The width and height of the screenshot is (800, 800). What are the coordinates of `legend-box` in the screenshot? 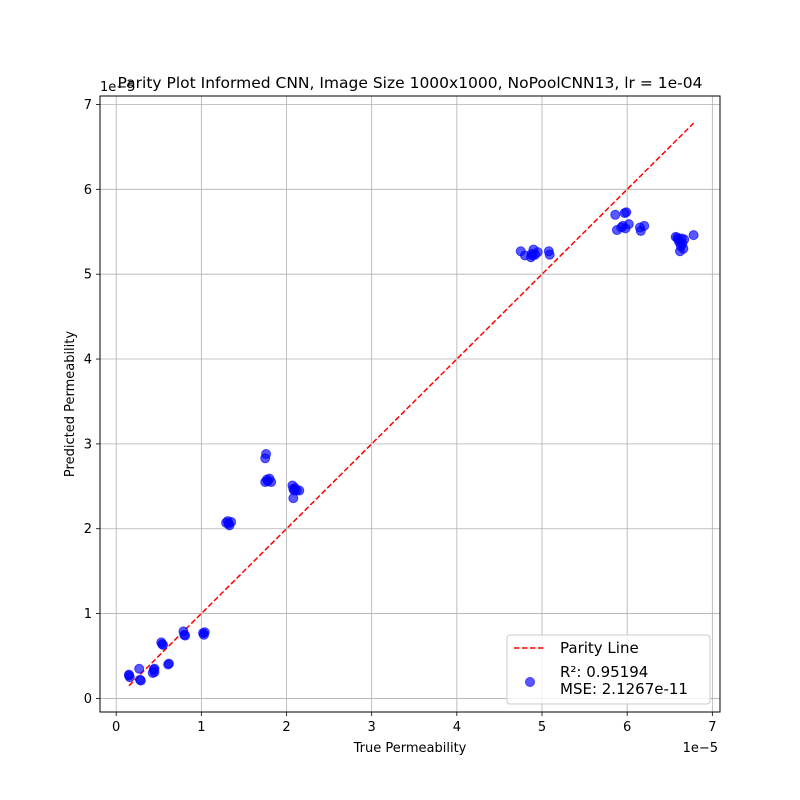 It's located at (608, 669).